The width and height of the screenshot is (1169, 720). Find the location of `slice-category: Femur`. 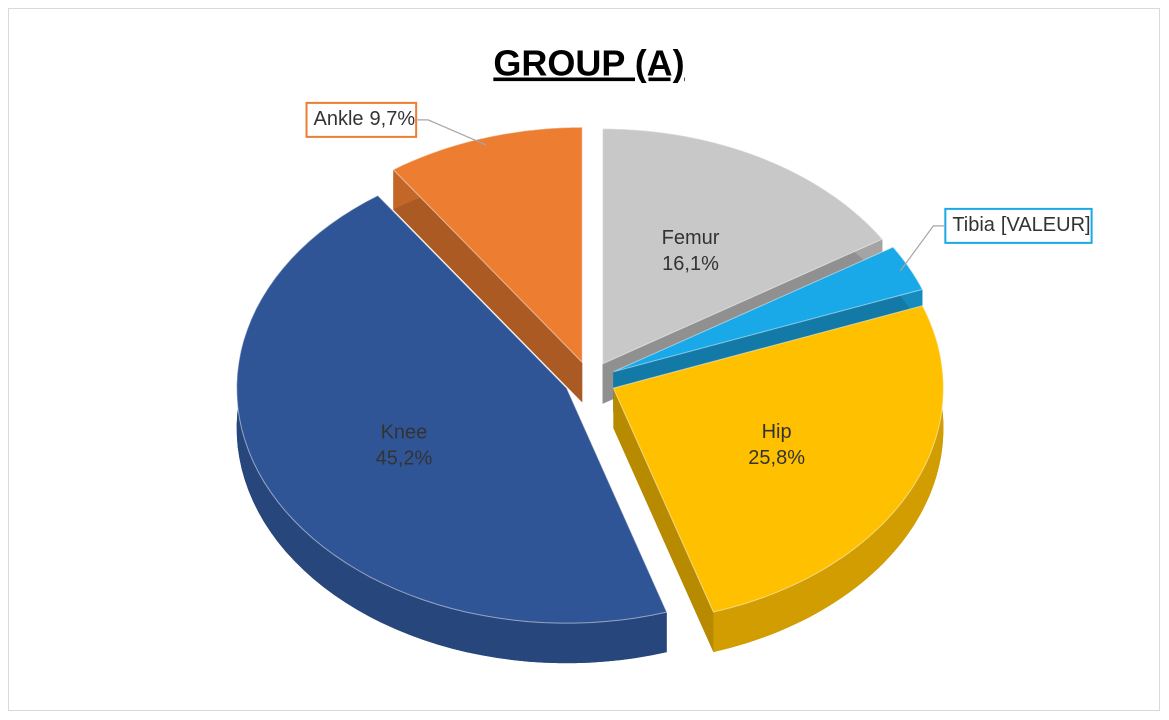

slice-category: Femur is located at coordinates (691, 238).